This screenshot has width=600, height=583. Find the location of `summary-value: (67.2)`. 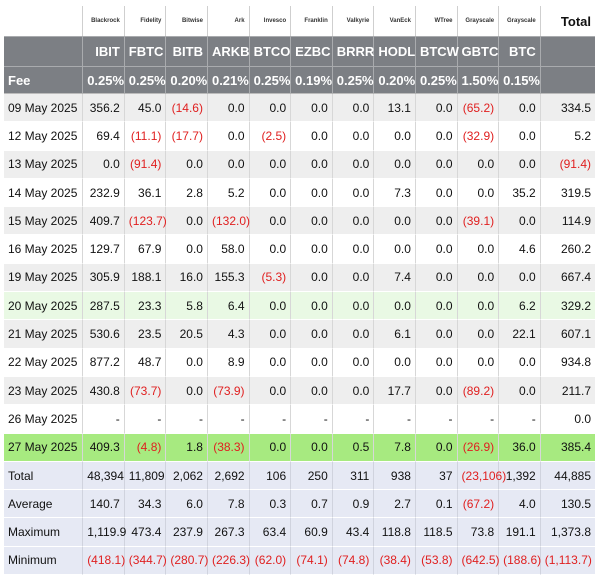

summary-value: (67.2) is located at coordinates (477, 504).